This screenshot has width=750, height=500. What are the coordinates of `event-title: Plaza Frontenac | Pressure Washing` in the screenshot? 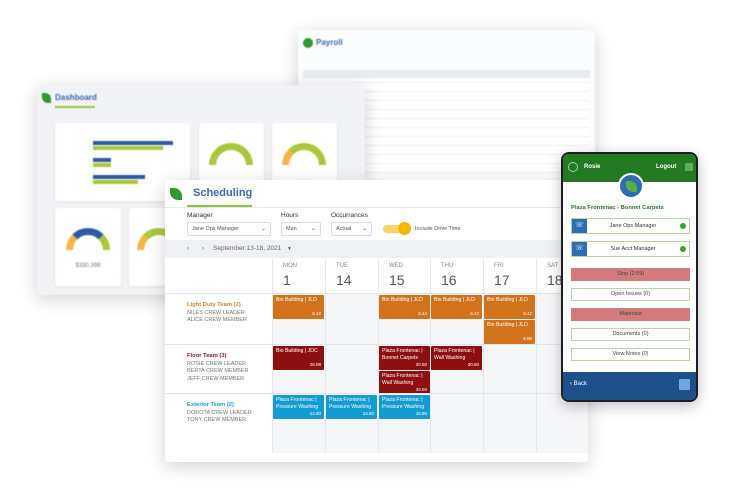 It's located at (403, 403).